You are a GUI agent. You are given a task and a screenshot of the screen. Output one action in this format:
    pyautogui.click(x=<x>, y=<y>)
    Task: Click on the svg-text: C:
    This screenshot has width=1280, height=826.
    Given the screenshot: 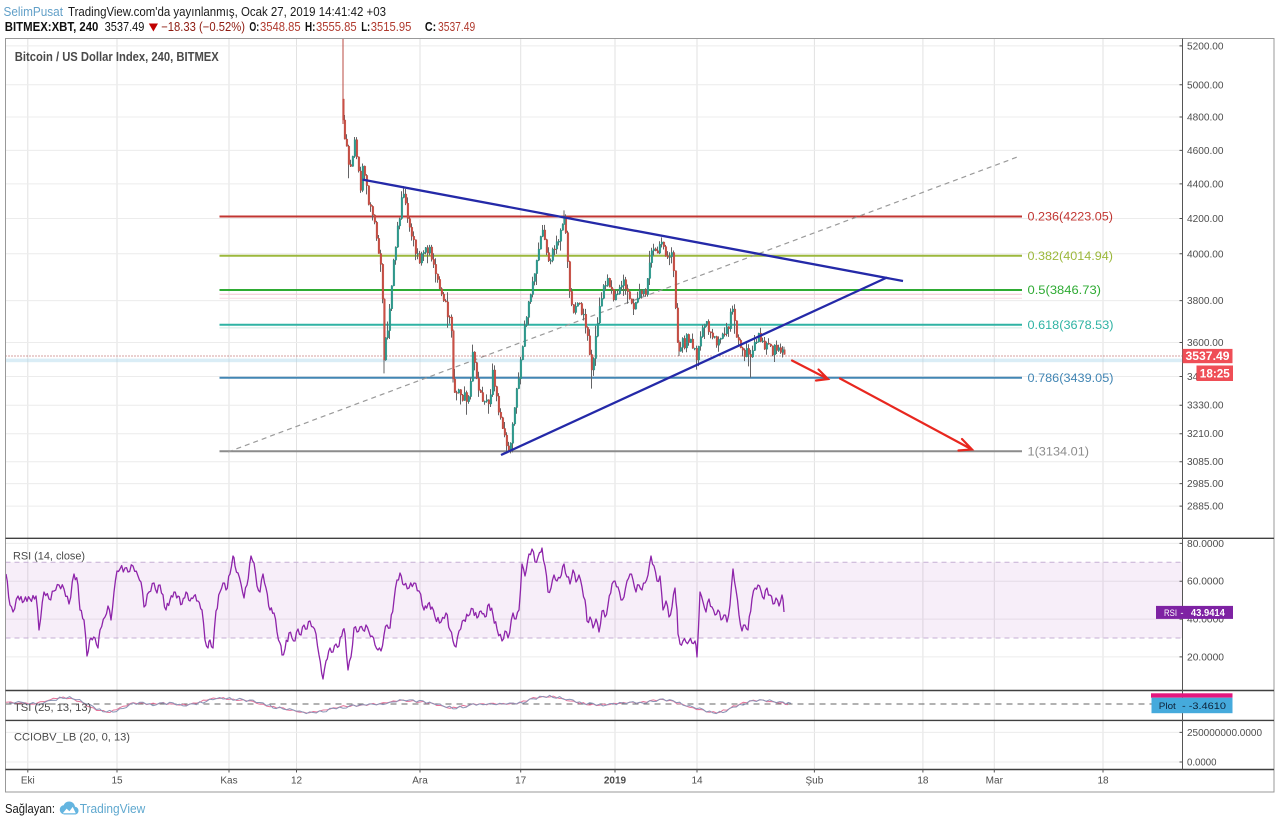 What is the action you would take?
    pyautogui.click(x=430, y=27)
    